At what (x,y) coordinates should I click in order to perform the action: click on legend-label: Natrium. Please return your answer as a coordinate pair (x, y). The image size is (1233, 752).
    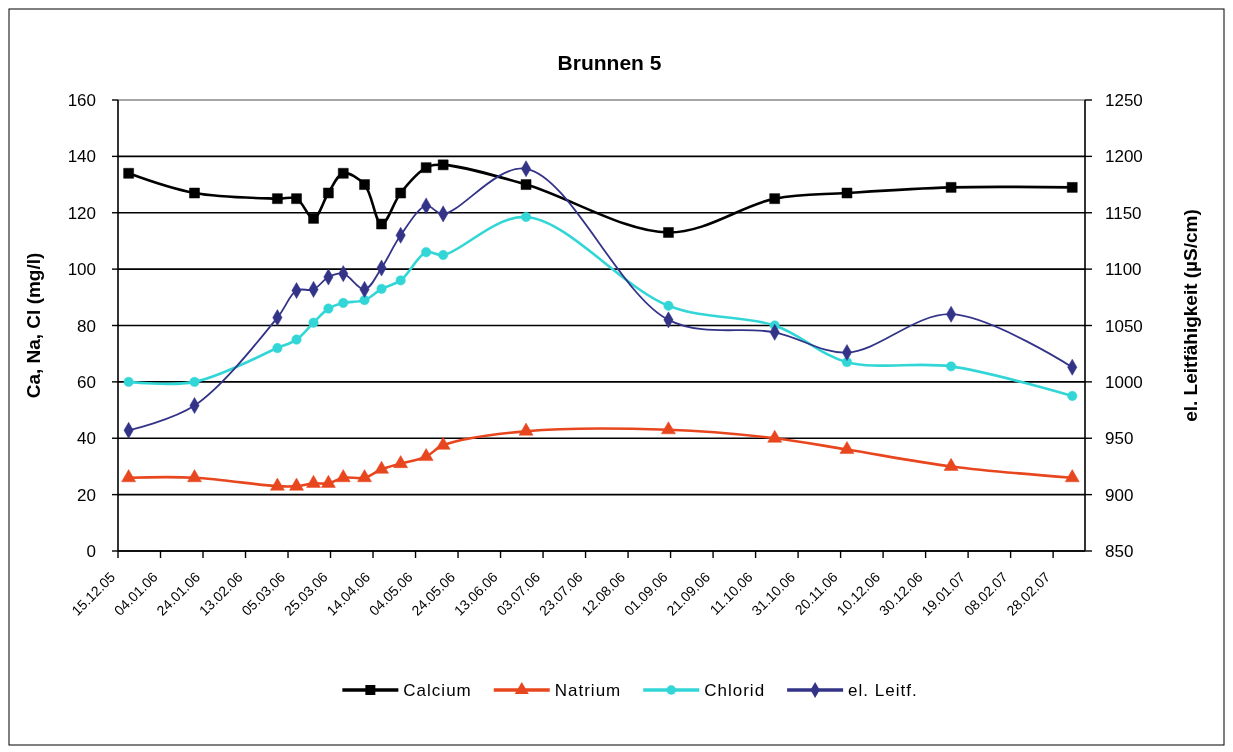
    Looking at the image, I should click on (588, 691).